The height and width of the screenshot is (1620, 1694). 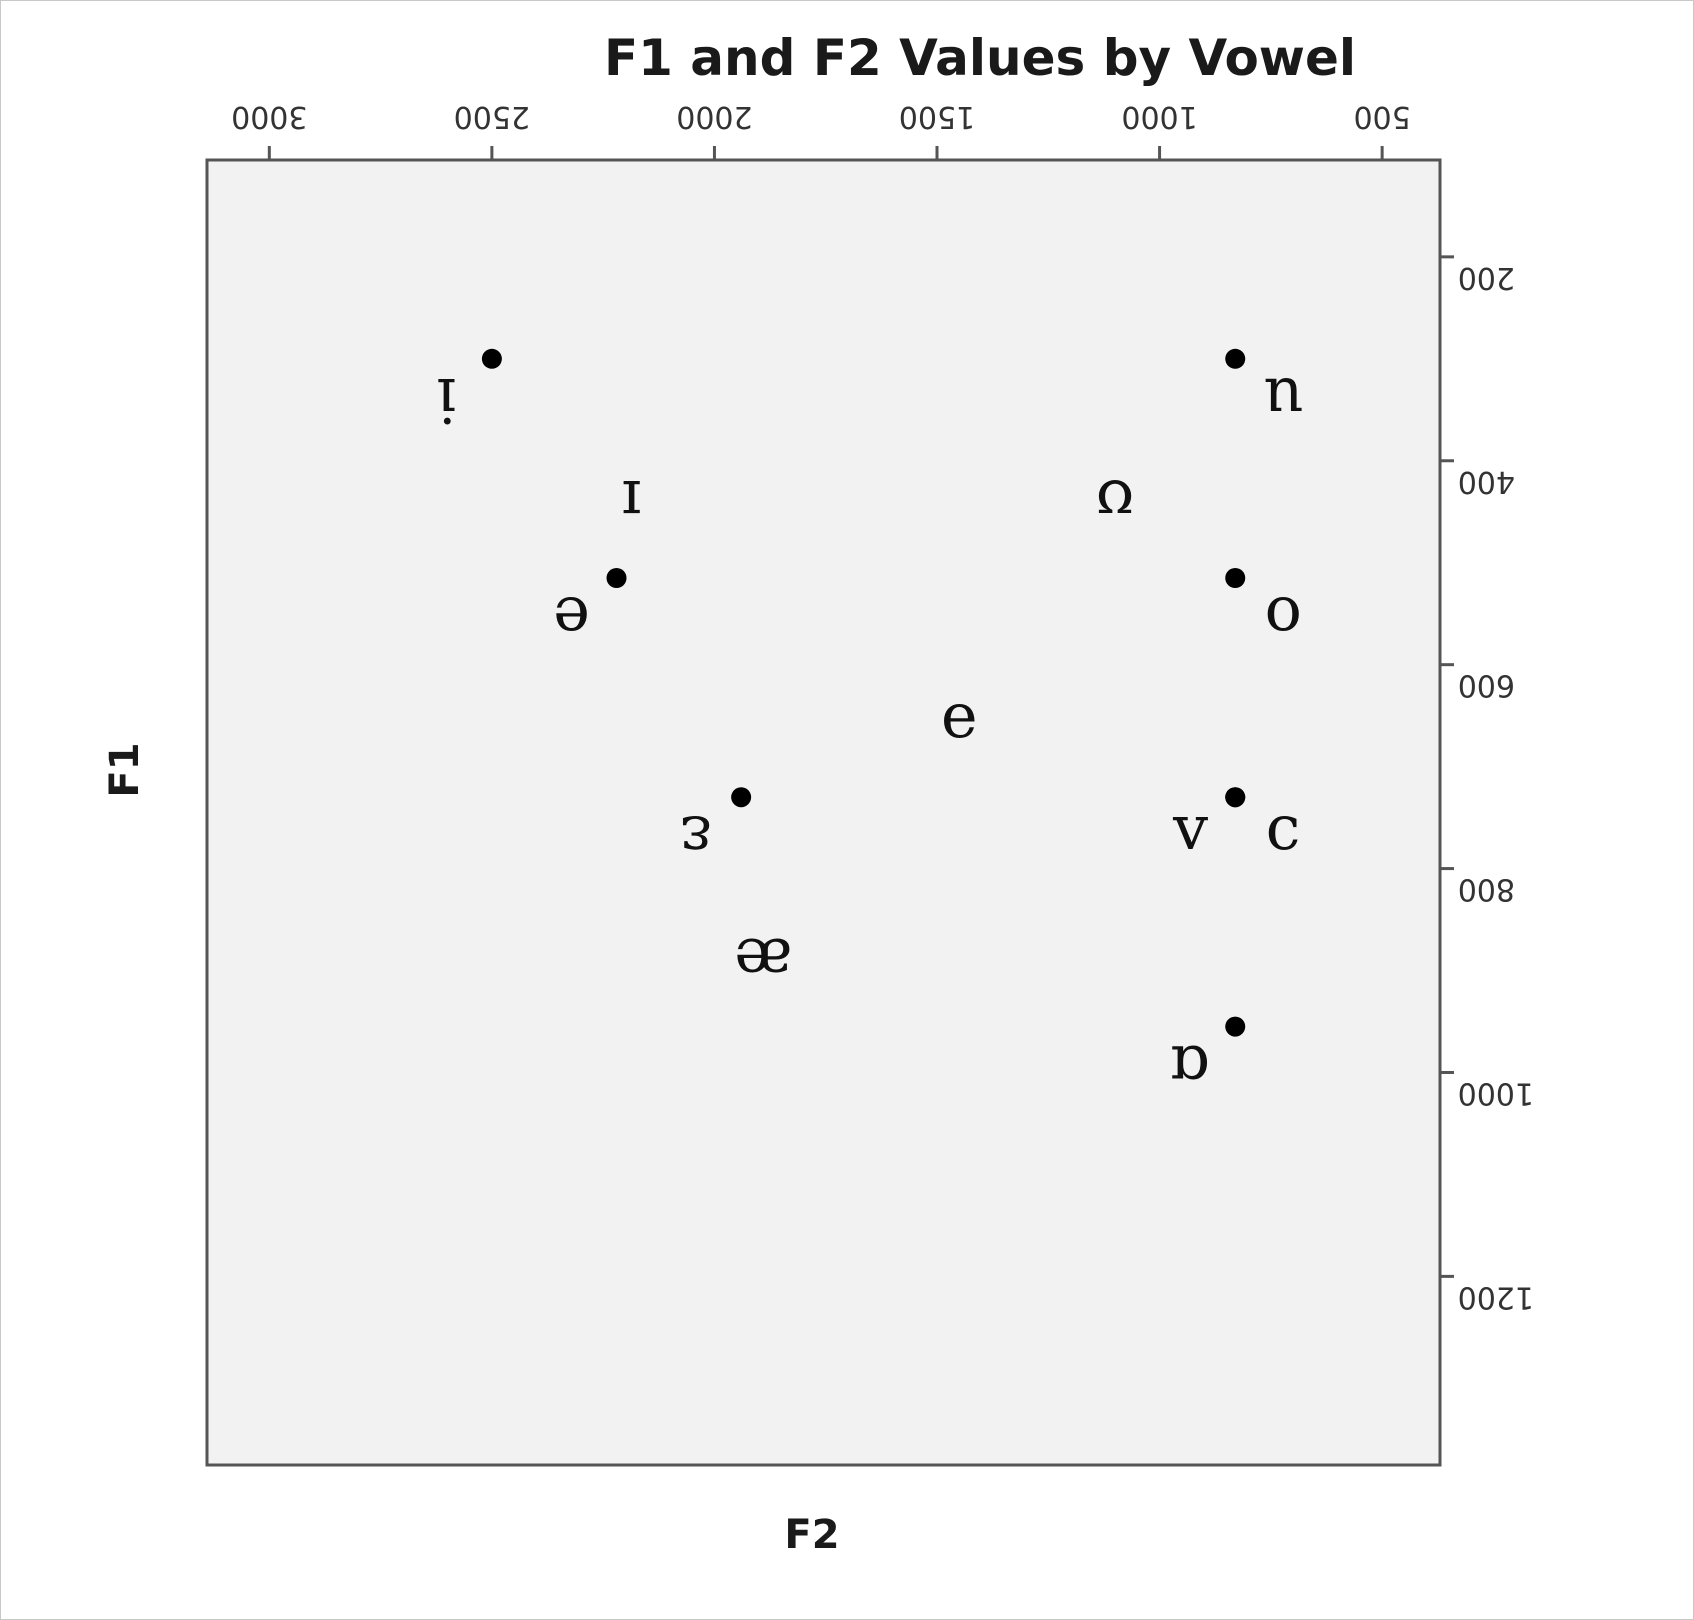 What do you see at coordinates (980, 58) in the screenshot?
I see `chart-title: F1 and F2 Values by Vowel` at bounding box center [980, 58].